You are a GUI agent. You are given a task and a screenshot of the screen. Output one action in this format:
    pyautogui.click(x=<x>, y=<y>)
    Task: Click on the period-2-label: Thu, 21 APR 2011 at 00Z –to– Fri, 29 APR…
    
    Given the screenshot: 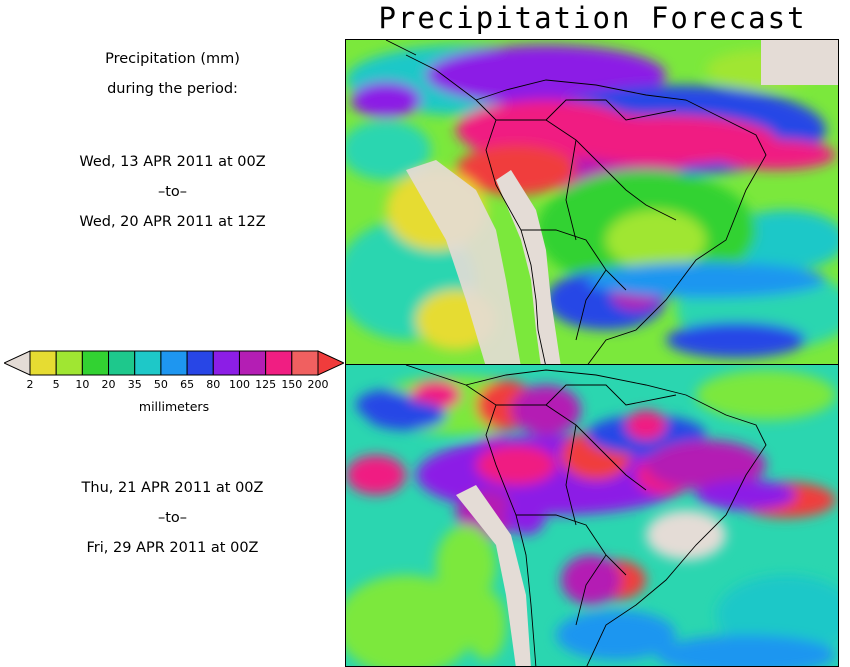 What is the action you would take?
    pyautogui.click(x=172, y=518)
    